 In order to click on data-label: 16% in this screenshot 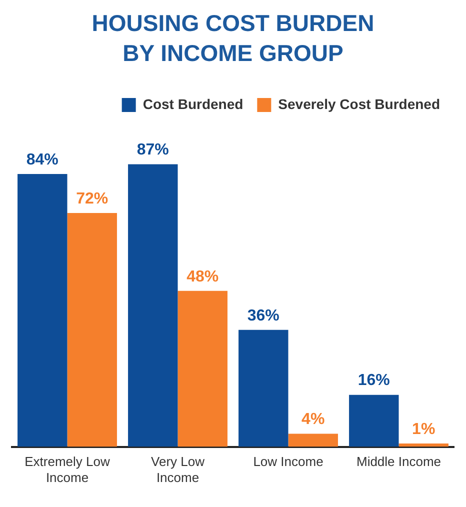, I will do `click(374, 381)`.